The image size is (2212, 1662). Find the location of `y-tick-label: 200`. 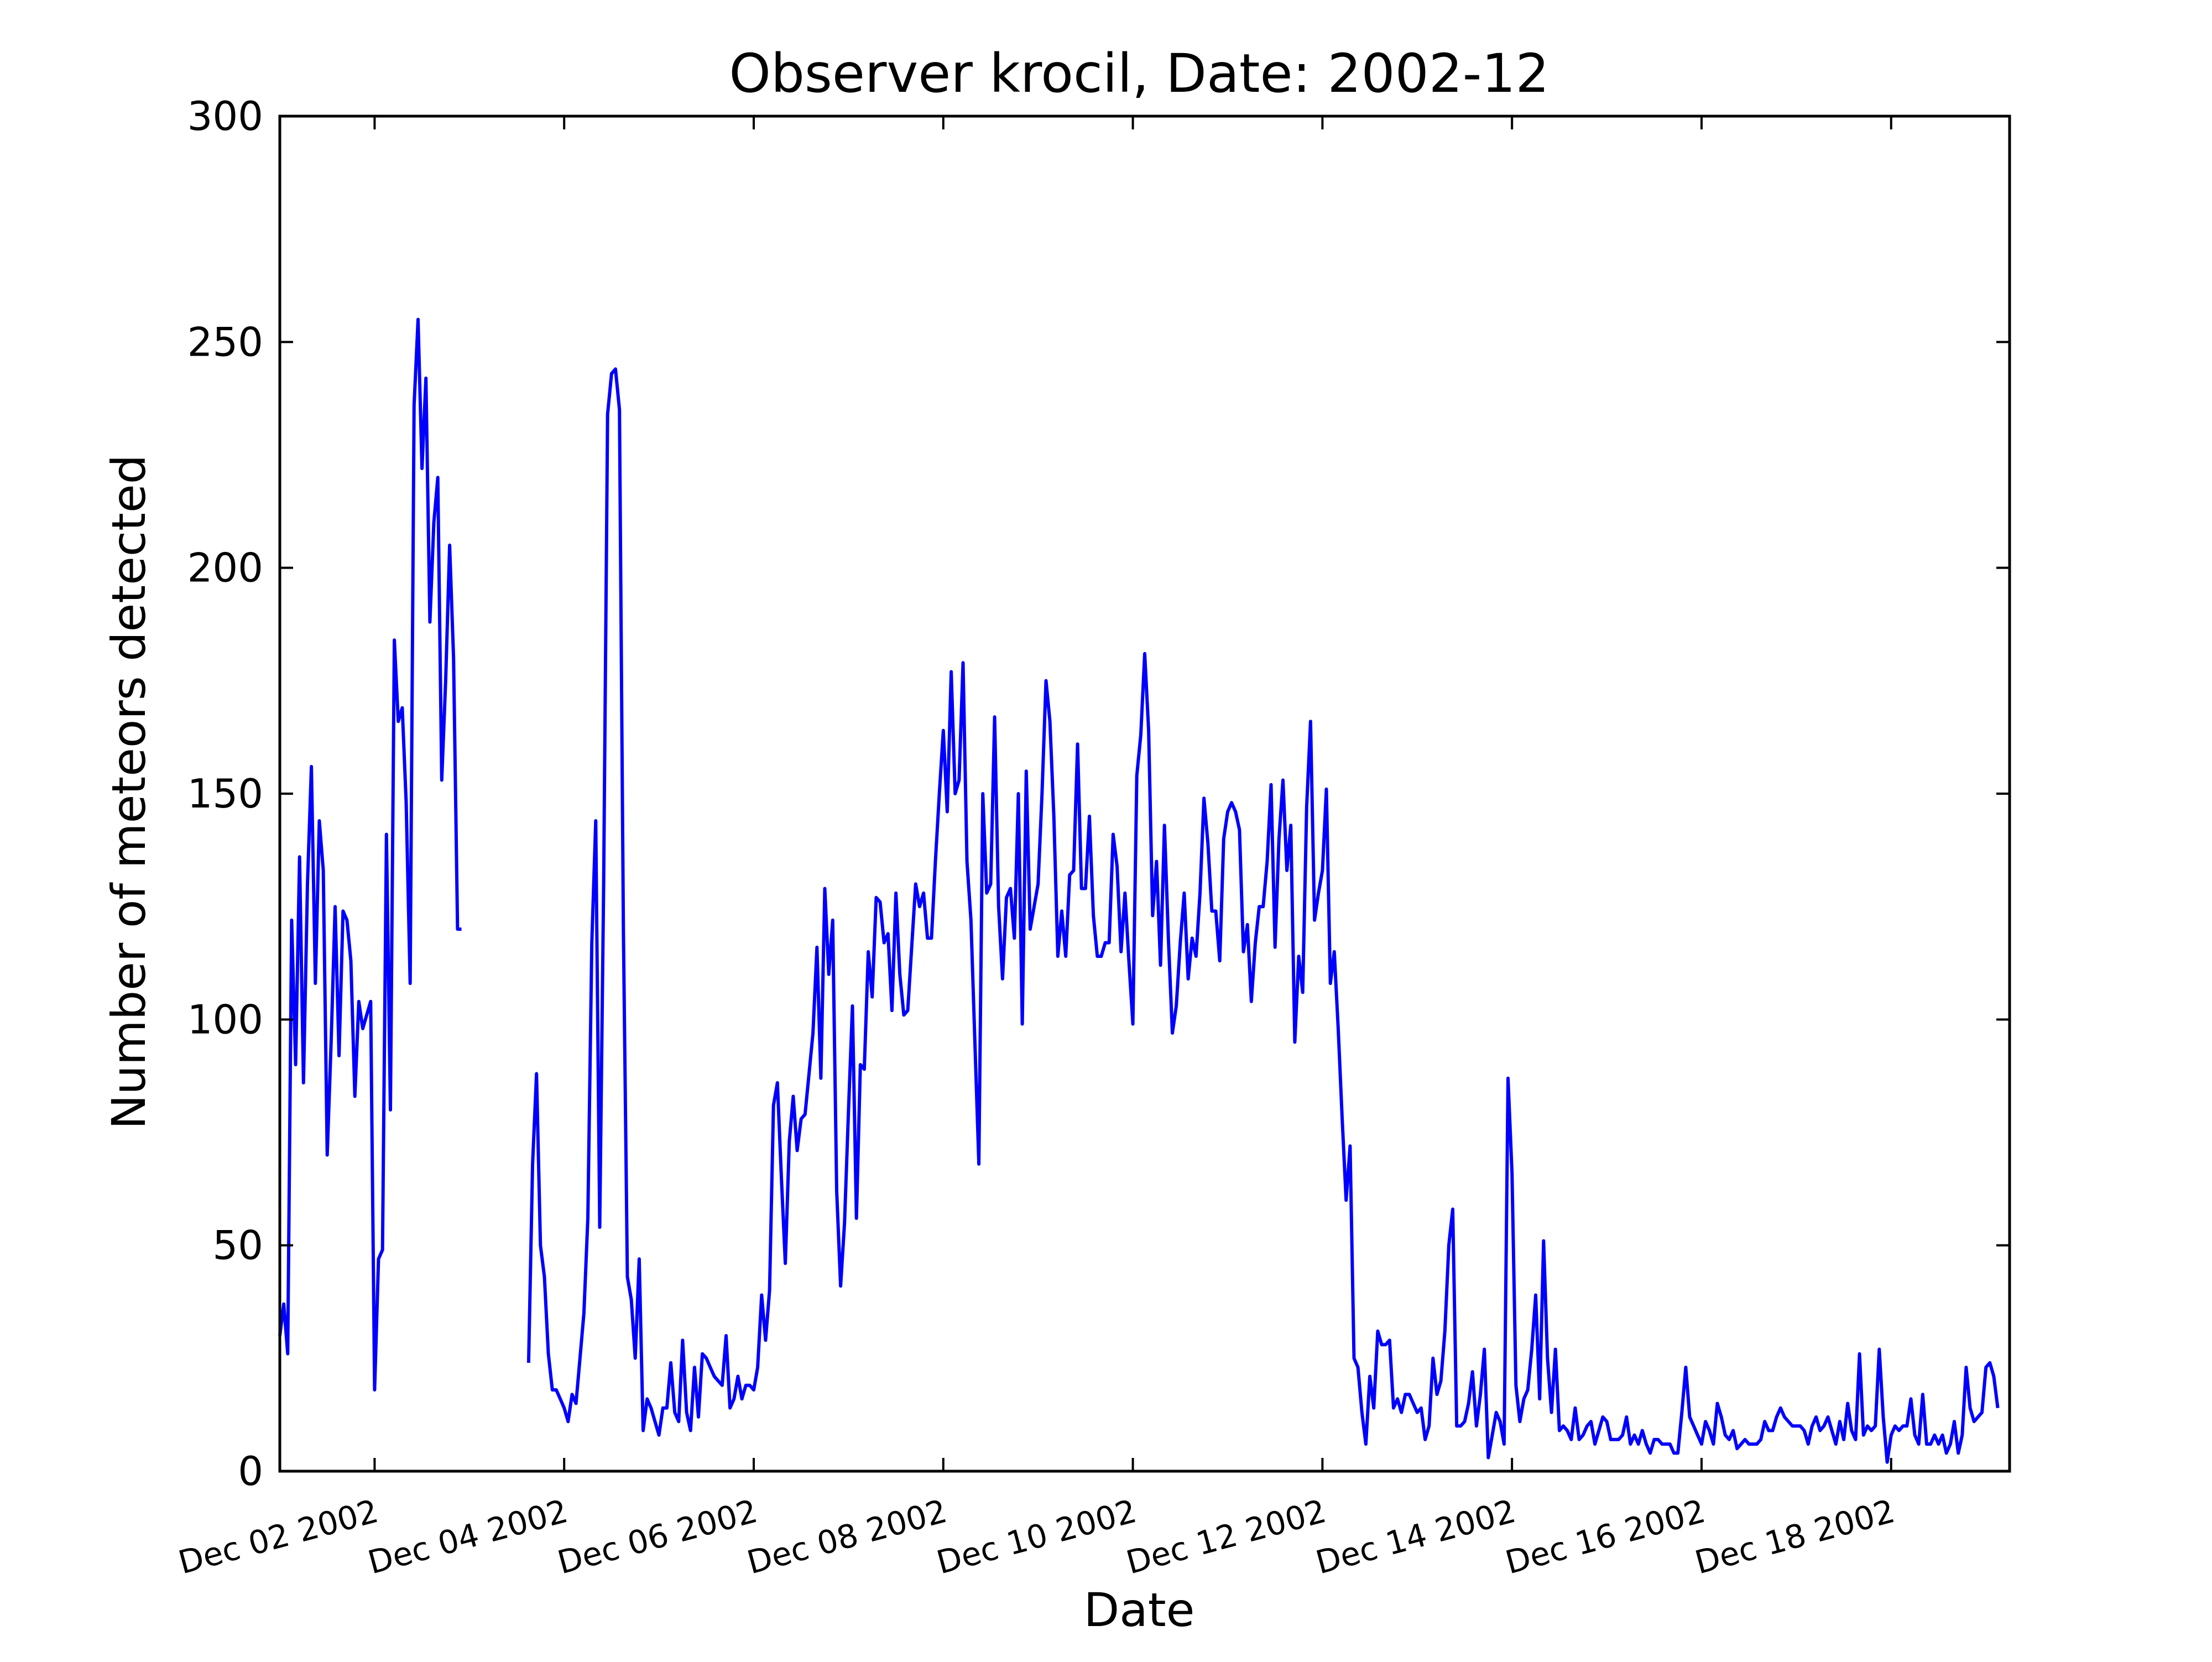

y-tick-label: 200 is located at coordinates (225, 568).